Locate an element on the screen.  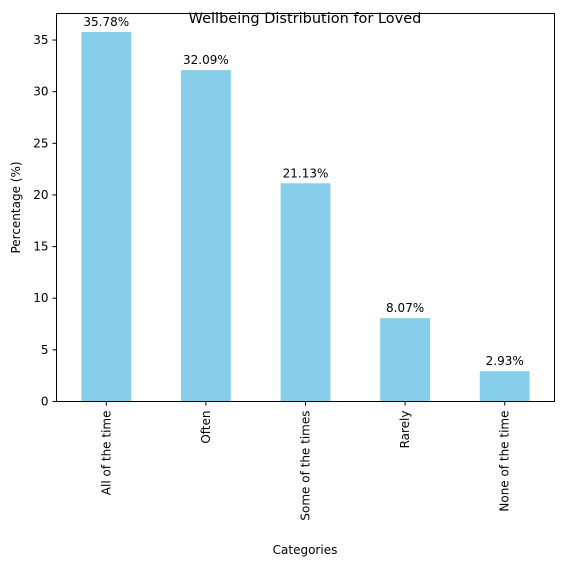
y-tick-label-0: 0 is located at coordinates (45, 402).